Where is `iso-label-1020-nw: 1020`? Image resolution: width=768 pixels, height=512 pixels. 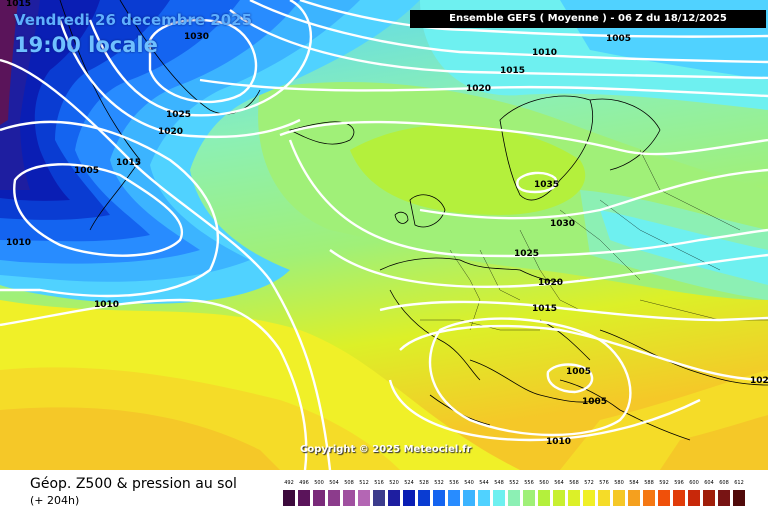
iso-label-1020-nw: 1020 is located at coordinates (170, 132).